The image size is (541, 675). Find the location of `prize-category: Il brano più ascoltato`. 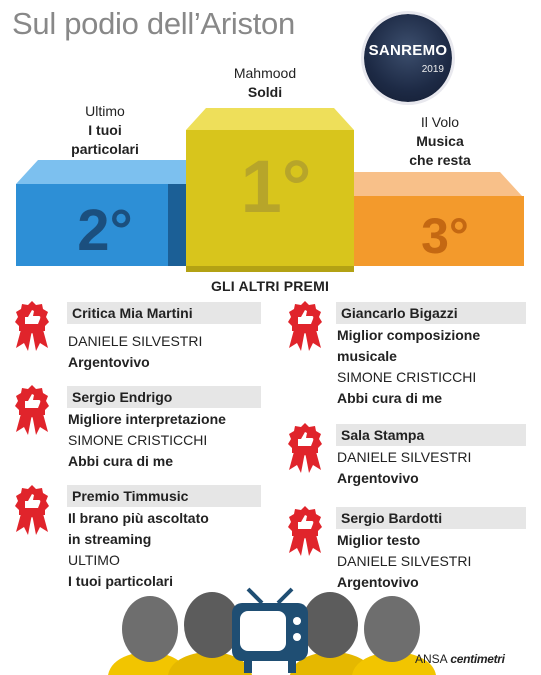

prize-category: Il brano più ascoltato is located at coordinates (138, 518).